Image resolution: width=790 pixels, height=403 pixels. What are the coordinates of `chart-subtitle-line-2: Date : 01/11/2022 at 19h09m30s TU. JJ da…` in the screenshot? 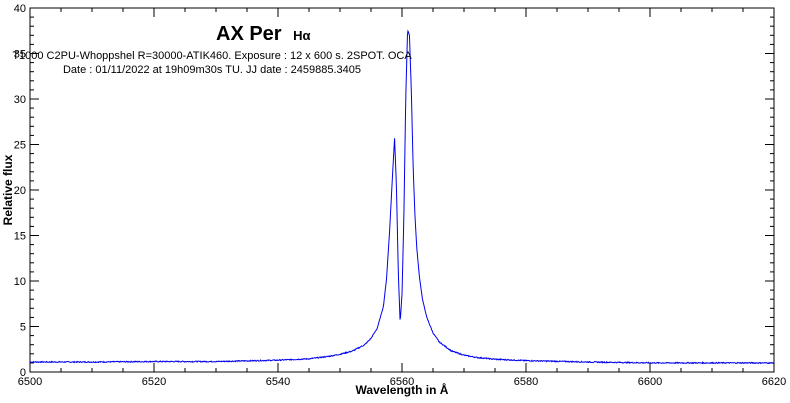 It's located at (212, 70).